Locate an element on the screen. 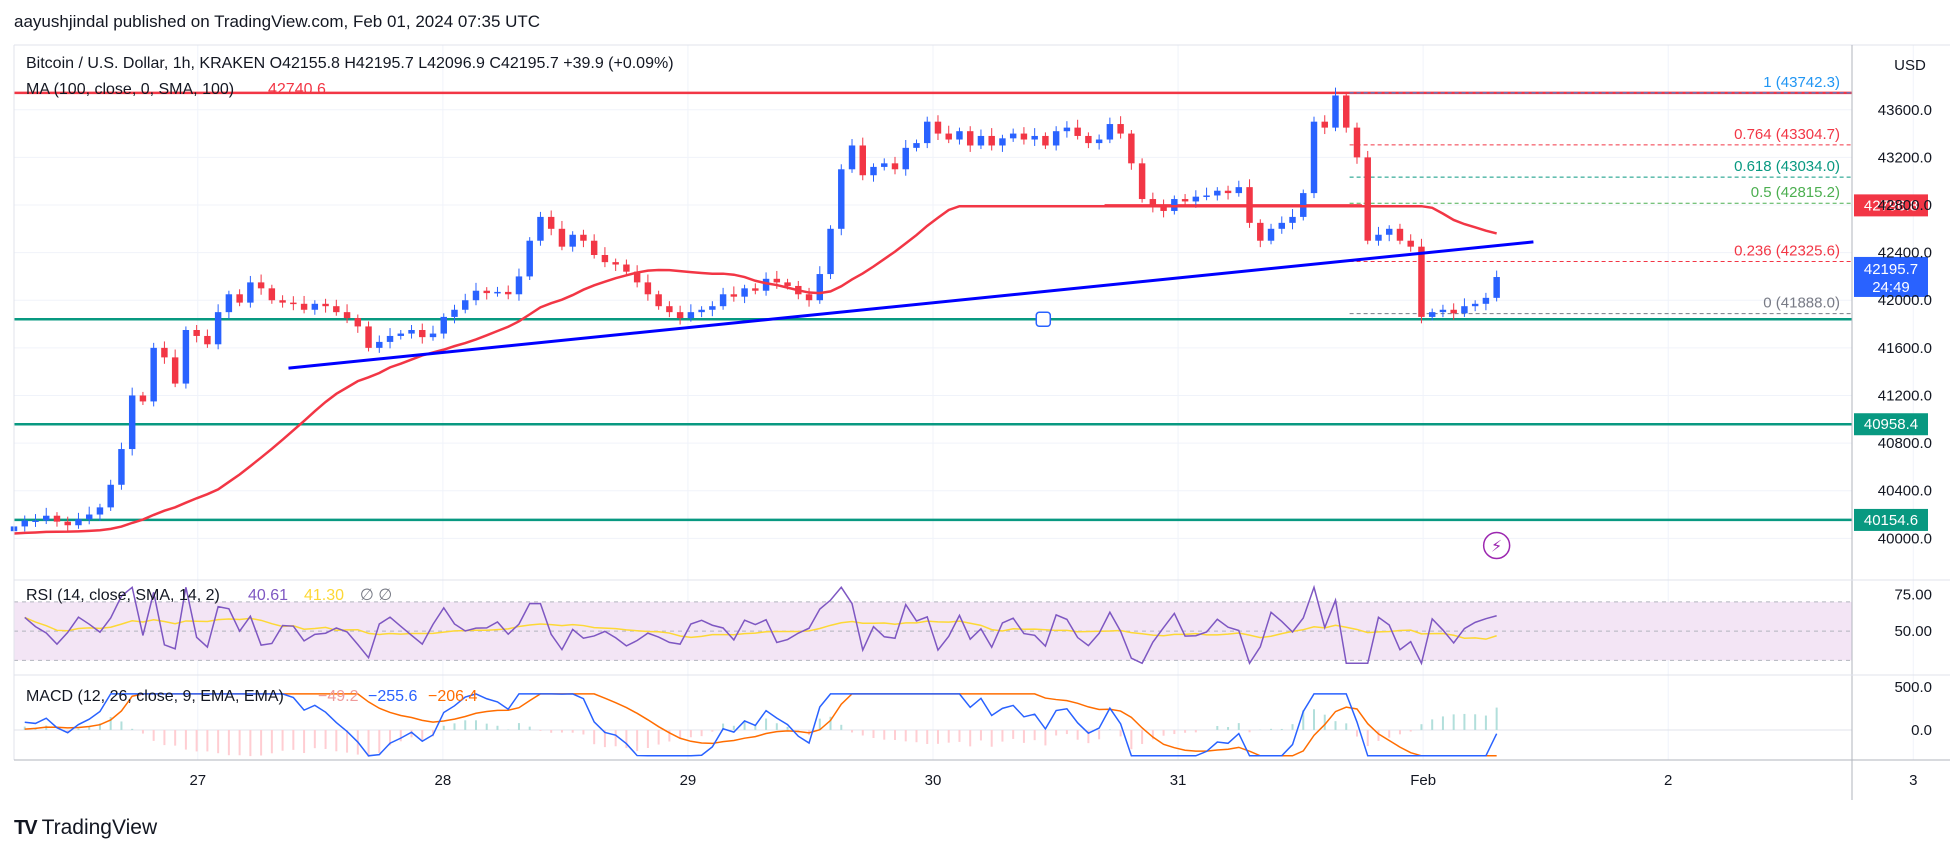  lightning-alert-icon is located at coordinates (1496, 545).